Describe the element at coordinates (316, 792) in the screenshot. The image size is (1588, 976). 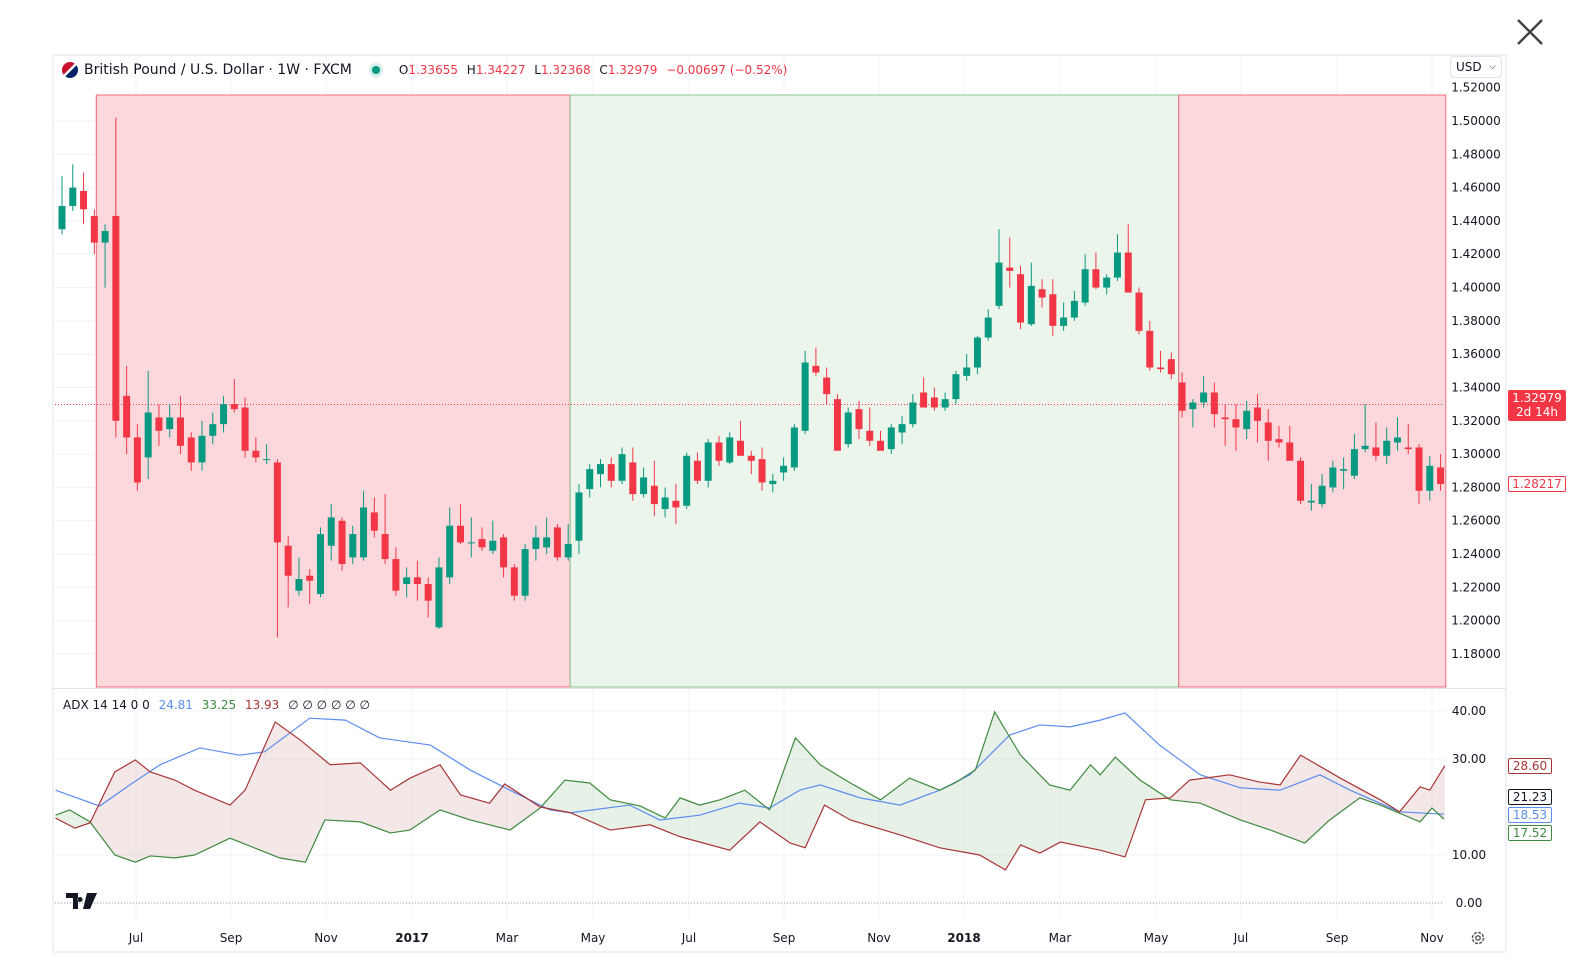
I see `minus-di-dominant-fill` at that location.